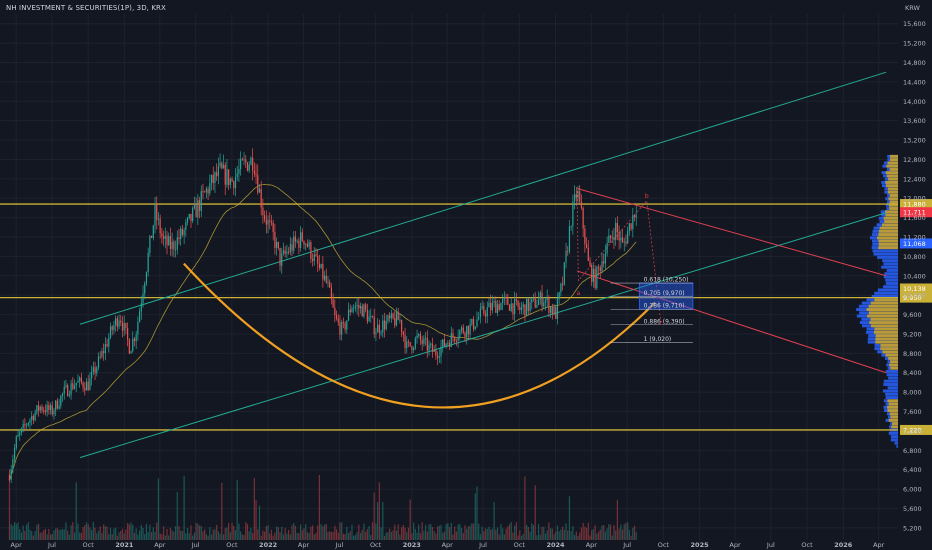 The height and width of the screenshot is (550, 932). Describe the element at coordinates (124, 545) in the screenshot. I see `x-tick-label: 2021` at that location.